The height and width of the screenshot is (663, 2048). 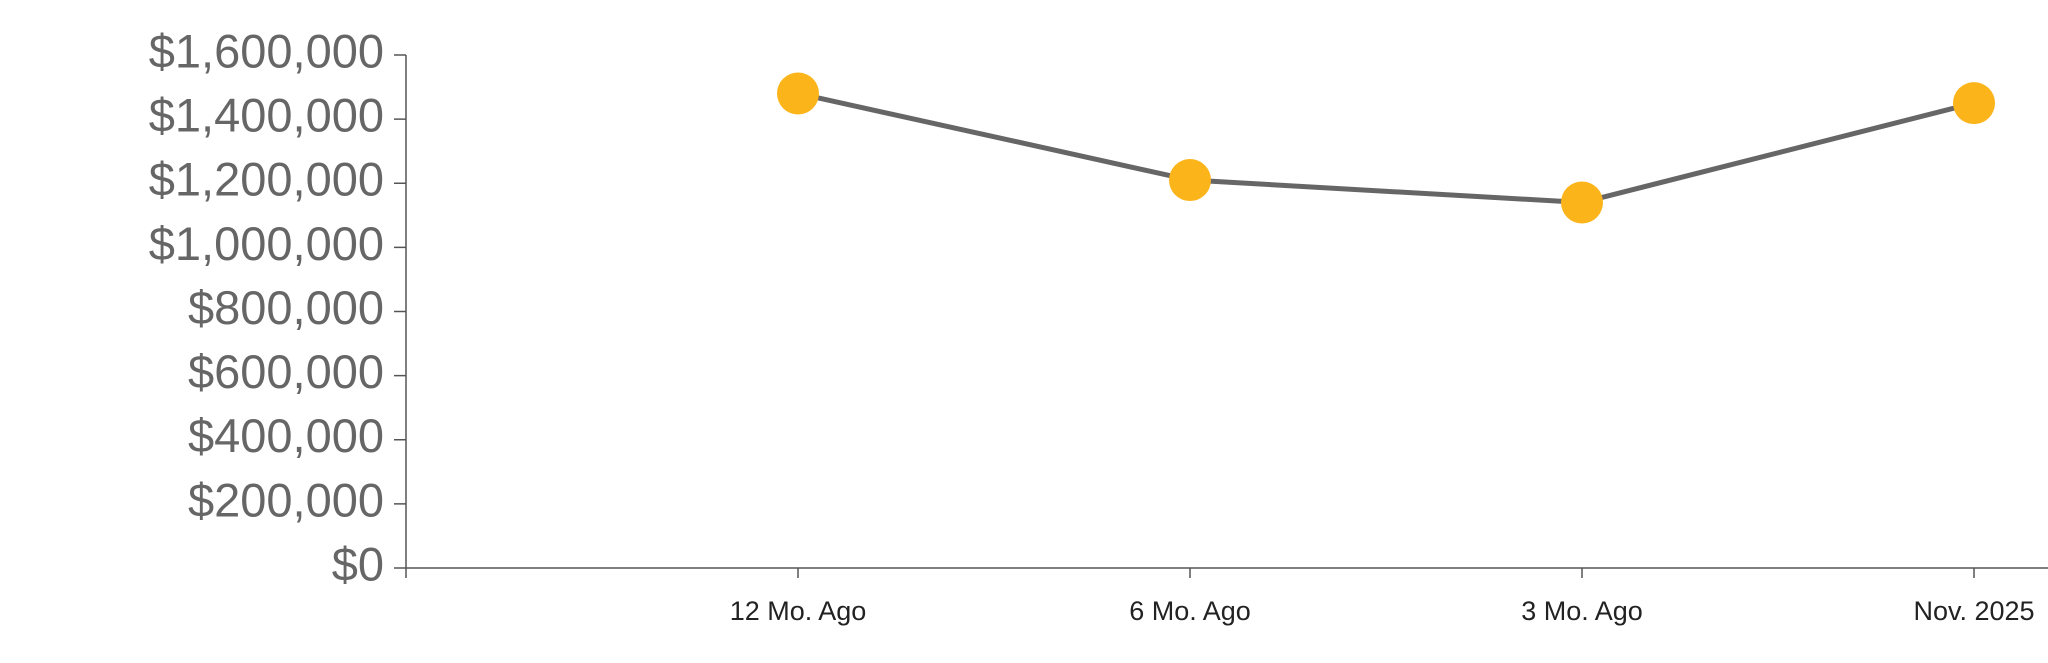 What do you see at coordinates (286, 499) in the screenshot?
I see `y-tick-label: $200,000` at bounding box center [286, 499].